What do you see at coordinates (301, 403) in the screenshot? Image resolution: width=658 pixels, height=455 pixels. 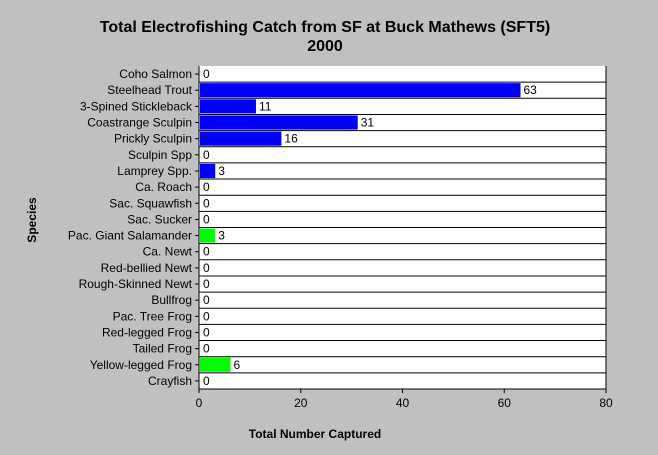 I see `x-tick-label: 20` at bounding box center [301, 403].